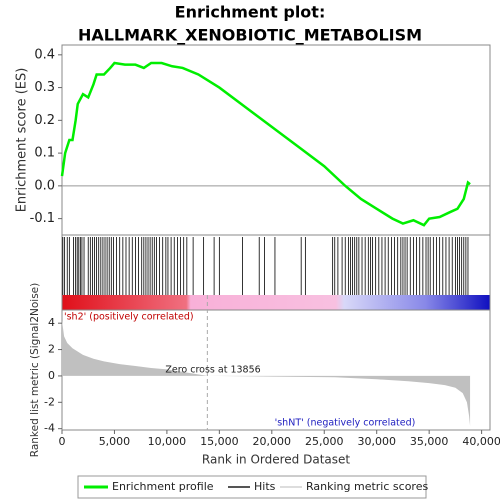 This screenshot has height=500, width=500. Describe the element at coordinates (167, 441) in the screenshot. I see `x-tick-label: 10,000` at that location.